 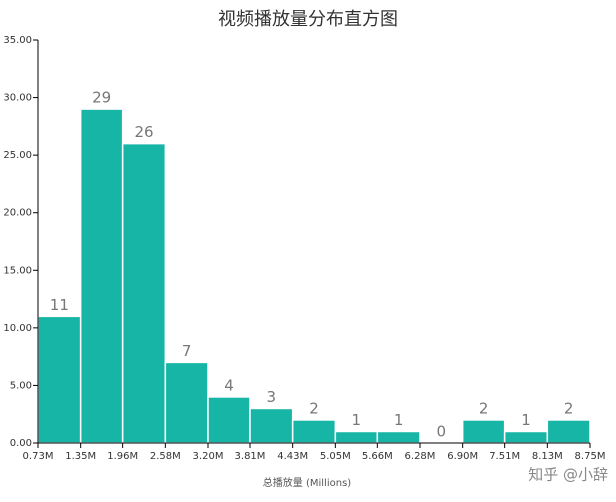 I want to click on y-tick-label: 30.00, so click(x=17, y=98).